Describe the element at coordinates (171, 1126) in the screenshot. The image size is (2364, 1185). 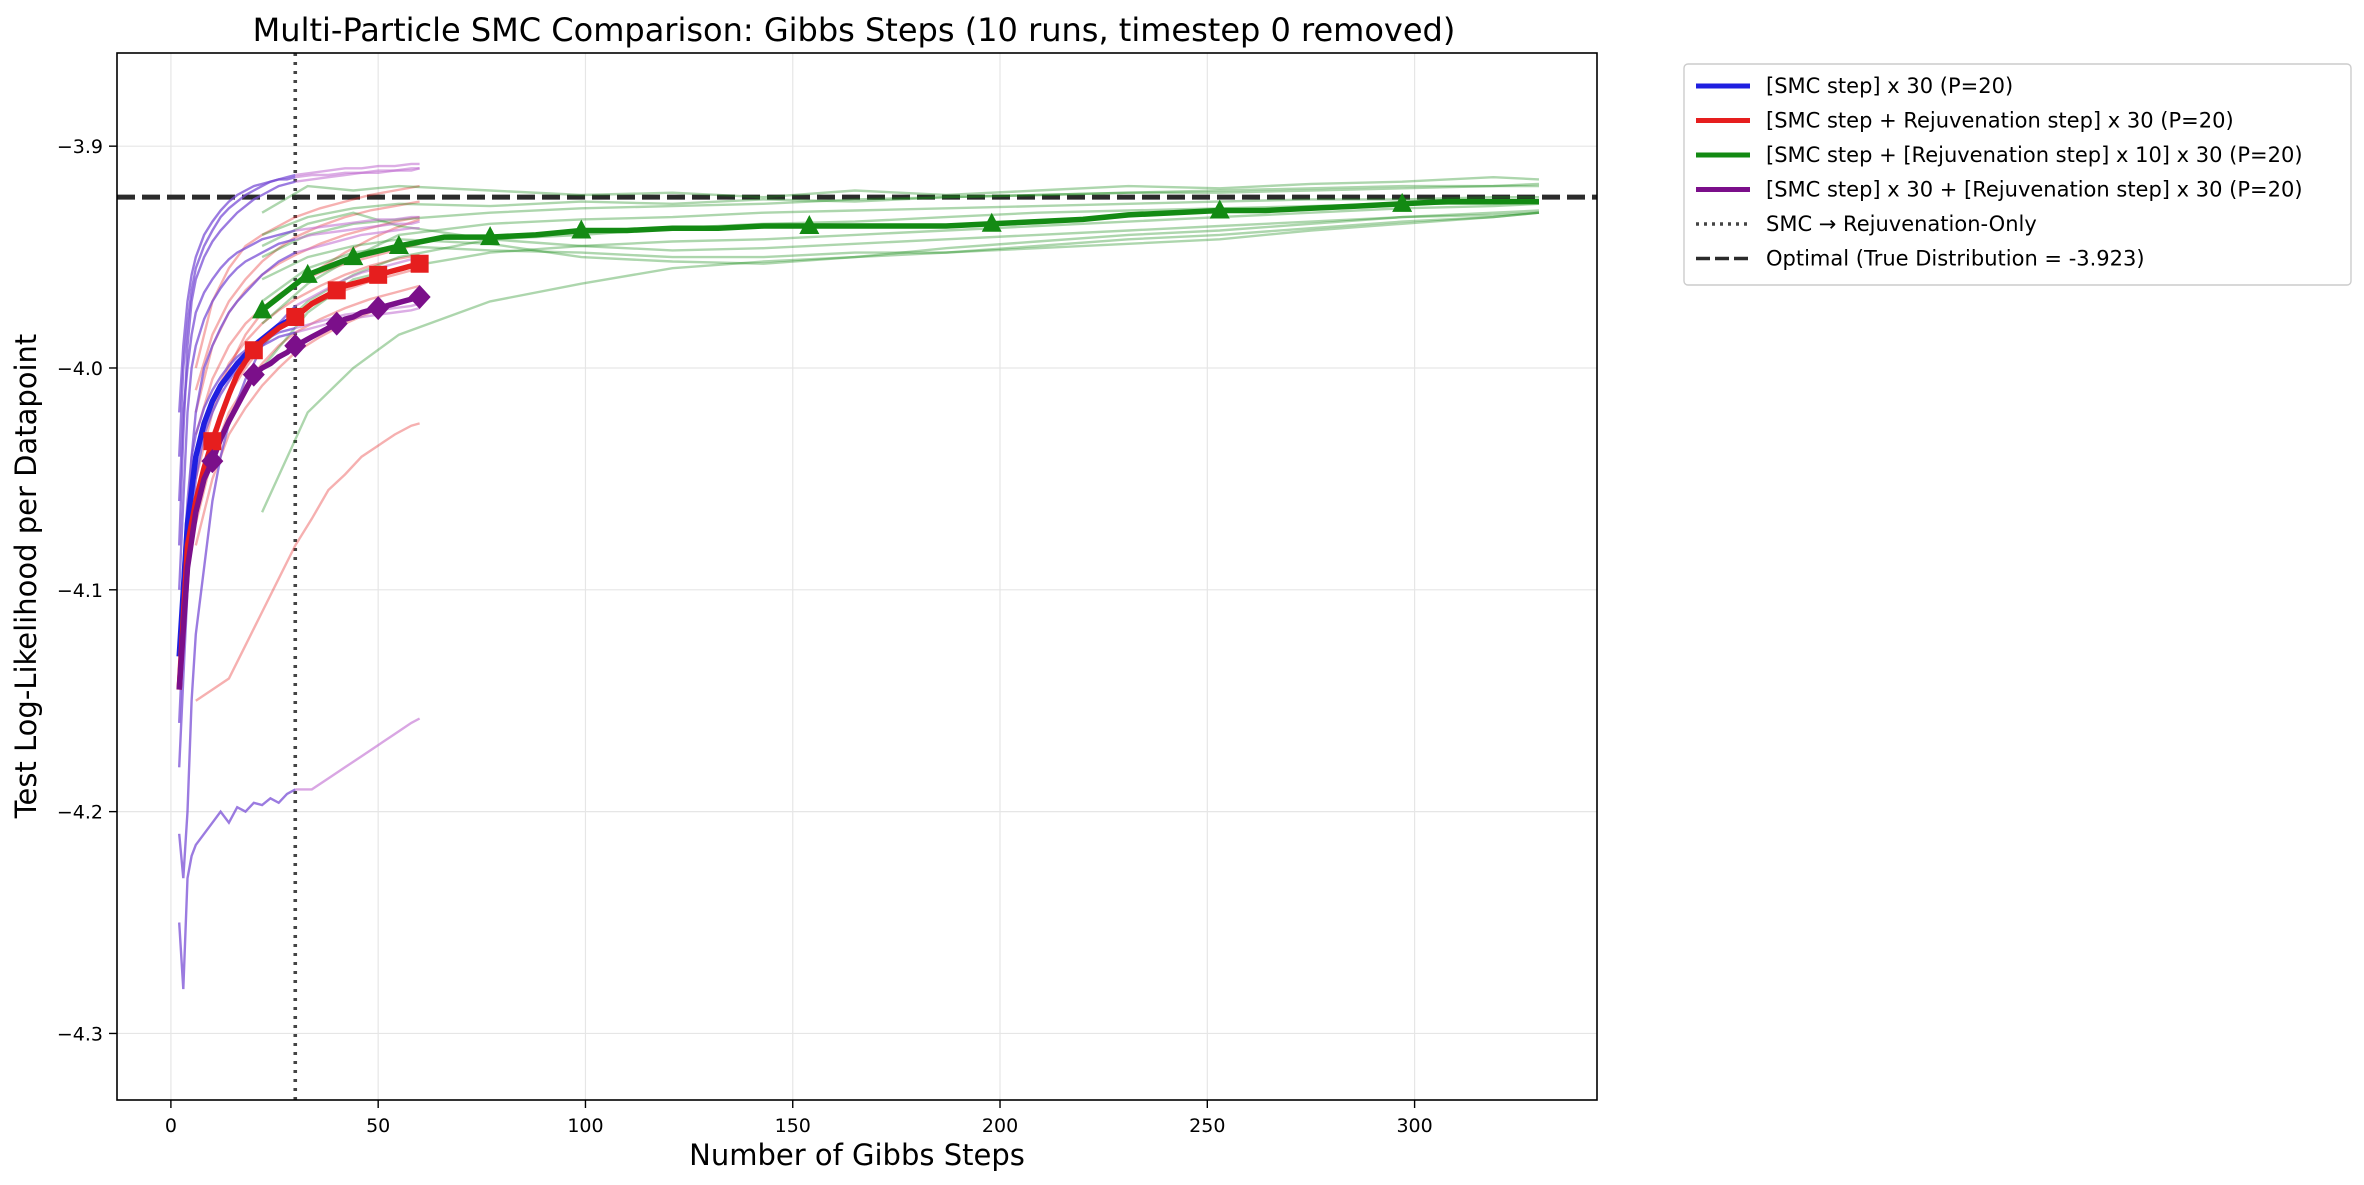
I see `x-tick-label: 0` at that location.